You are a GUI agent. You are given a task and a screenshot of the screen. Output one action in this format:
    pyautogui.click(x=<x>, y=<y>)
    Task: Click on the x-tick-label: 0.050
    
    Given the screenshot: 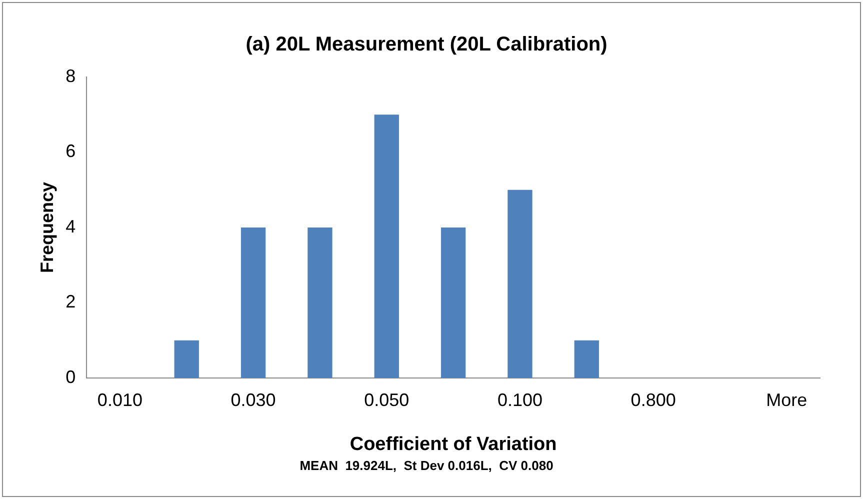 What is the action you would take?
    pyautogui.click(x=387, y=400)
    